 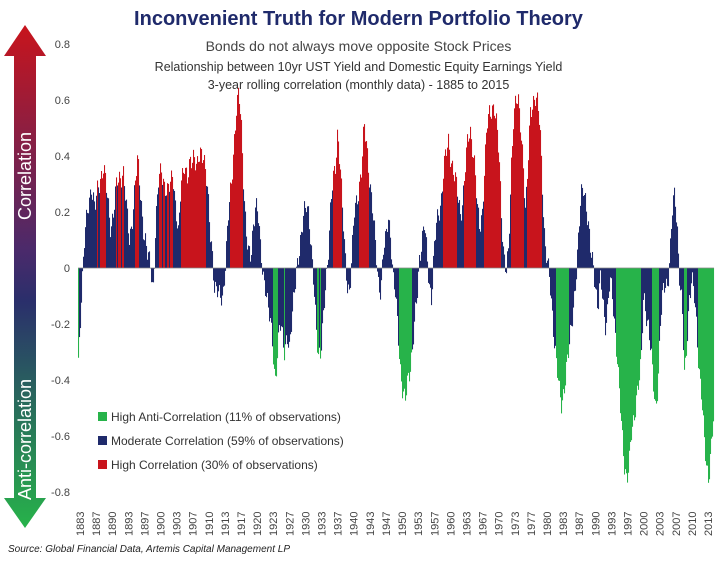 What do you see at coordinates (290, 524) in the screenshot?
I see `x-tick-label: 1927` at bounding box center [290, 524].